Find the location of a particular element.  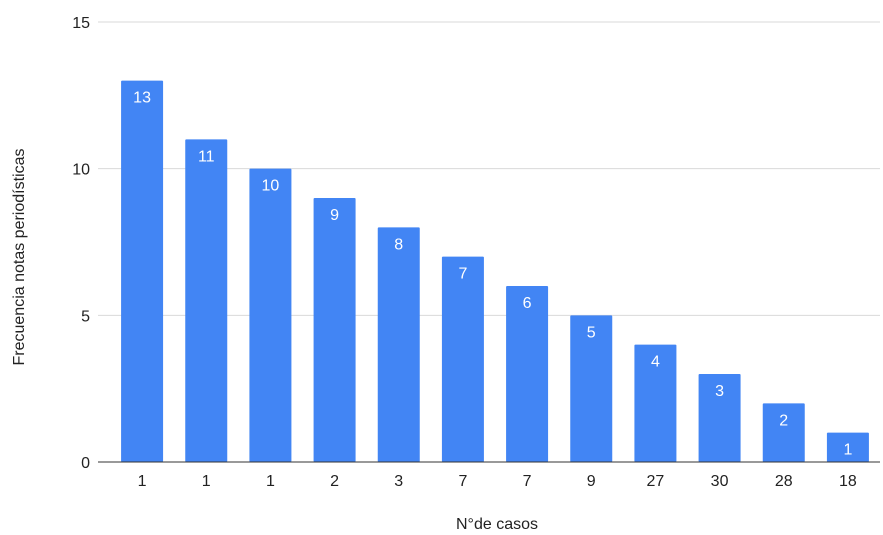

bar-value-label: 6 is located at coordinates (527, 303).